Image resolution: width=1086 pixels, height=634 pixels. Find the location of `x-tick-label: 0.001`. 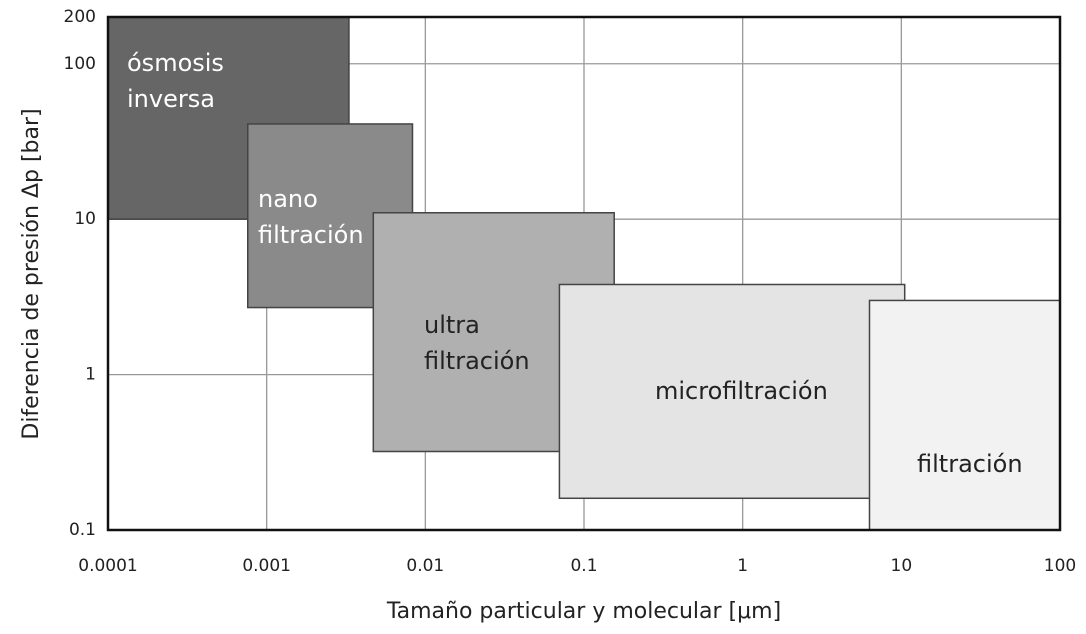

x-tick-label: 0.001 is located at coordinates (266, 566).